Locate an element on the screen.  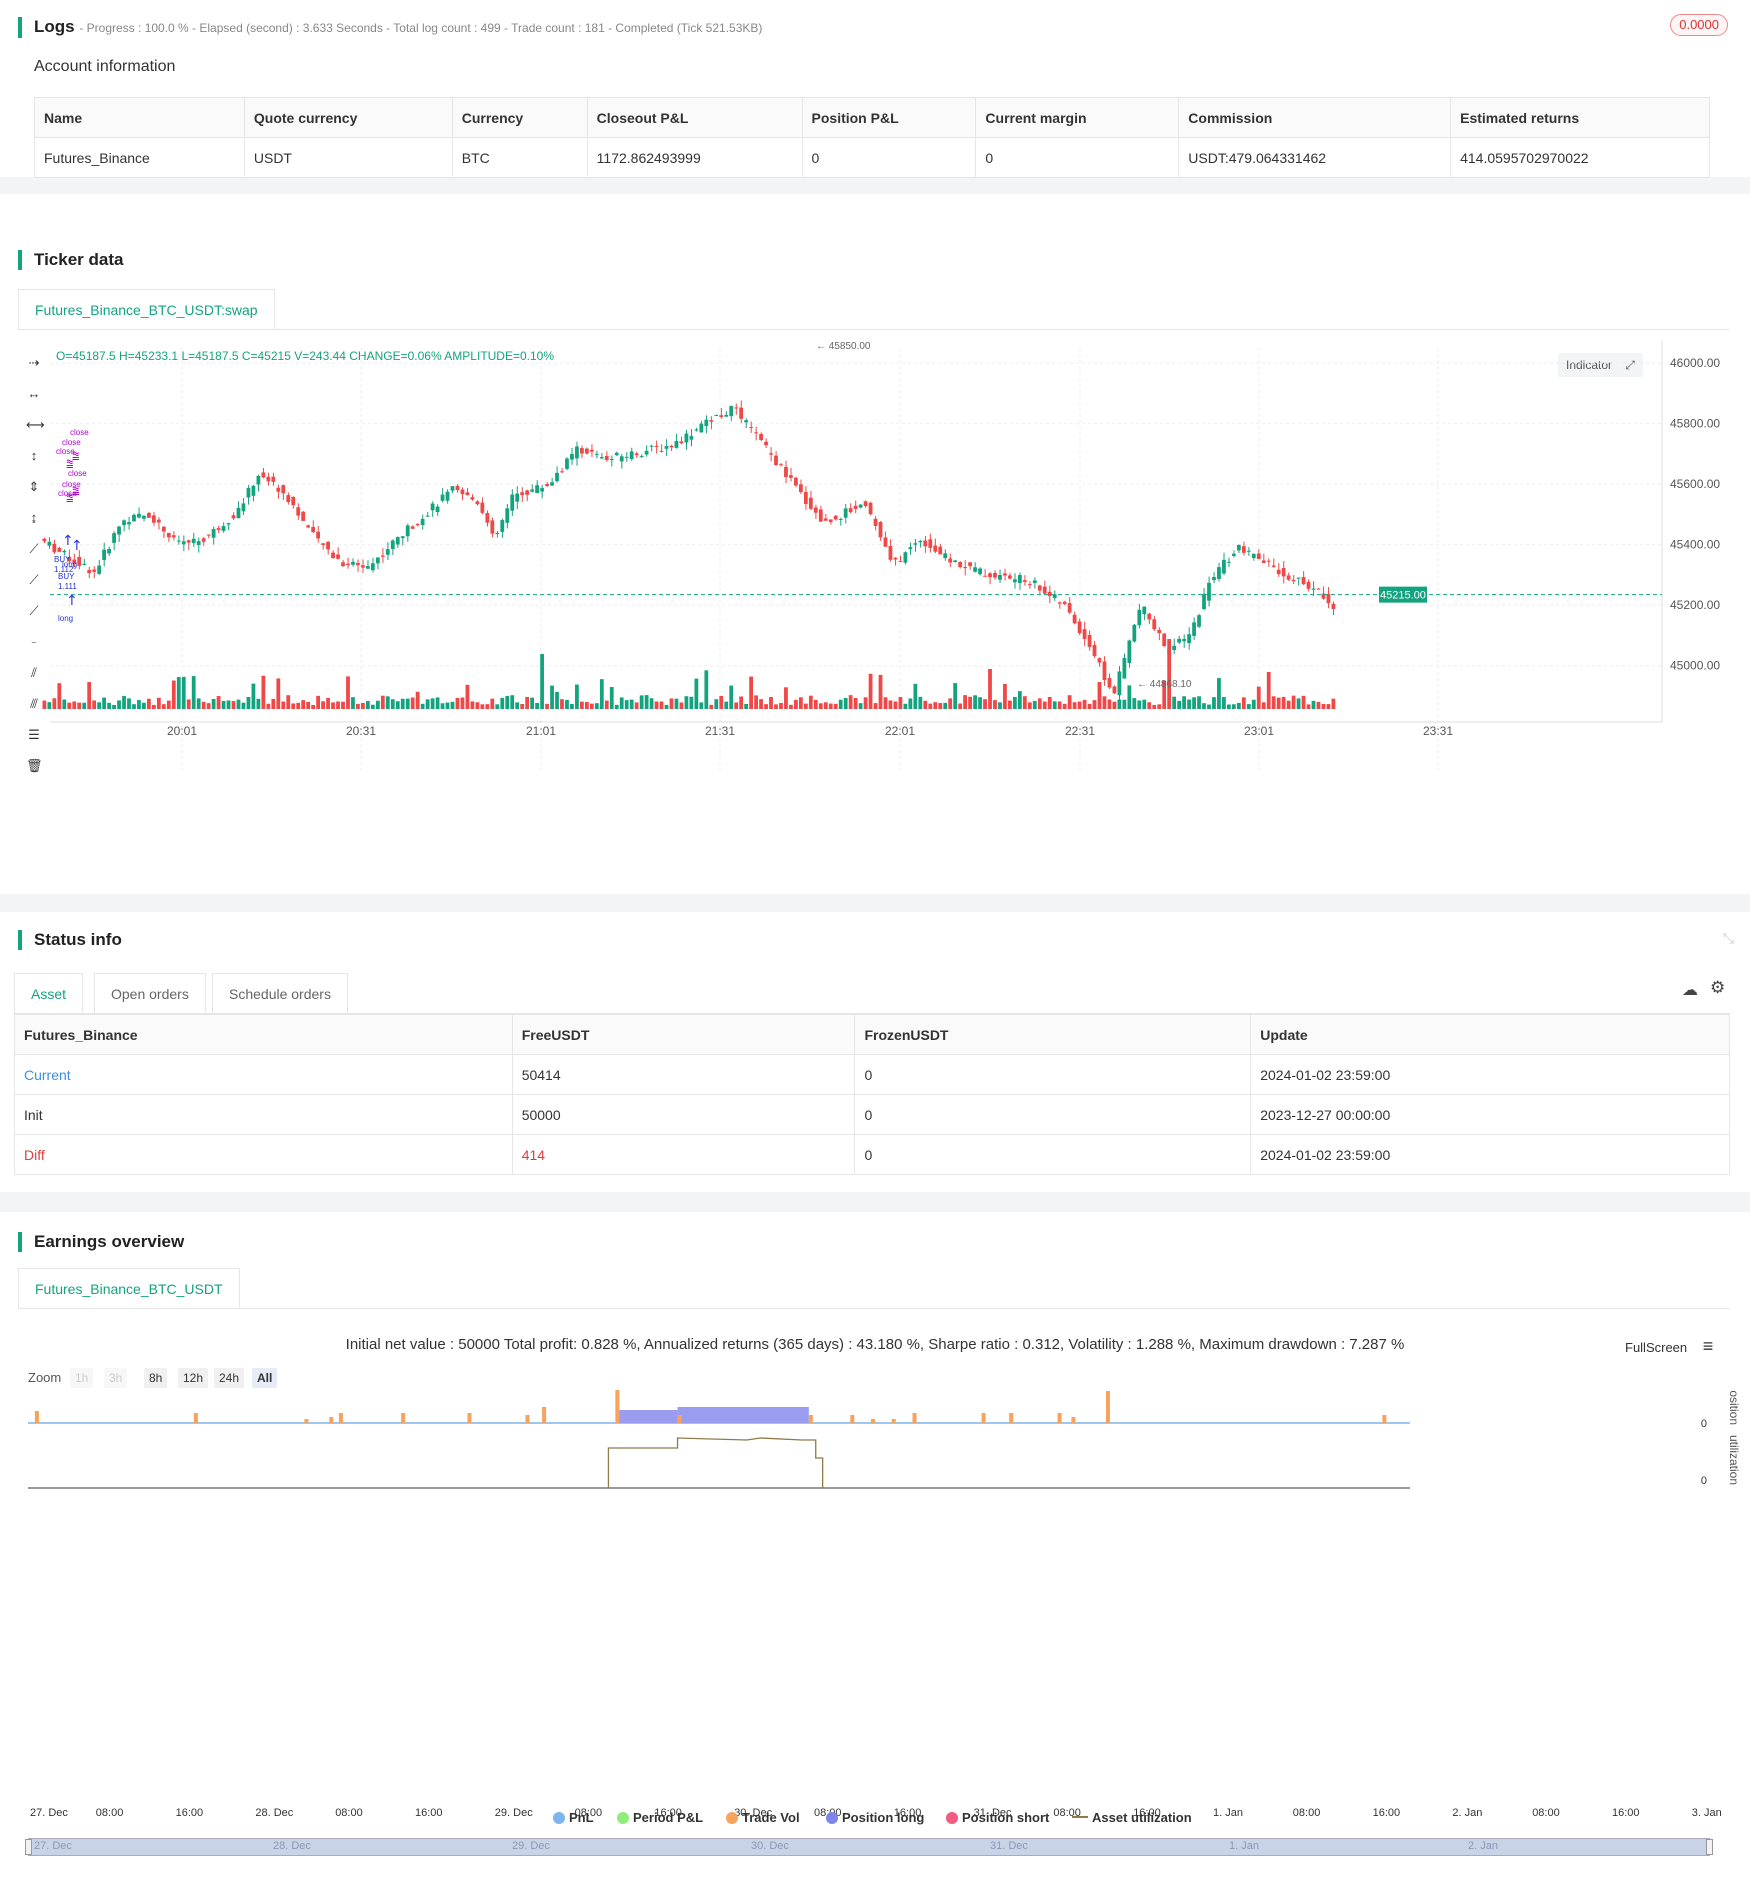
tab-asset: Asset is located at coordinates (49, 993).